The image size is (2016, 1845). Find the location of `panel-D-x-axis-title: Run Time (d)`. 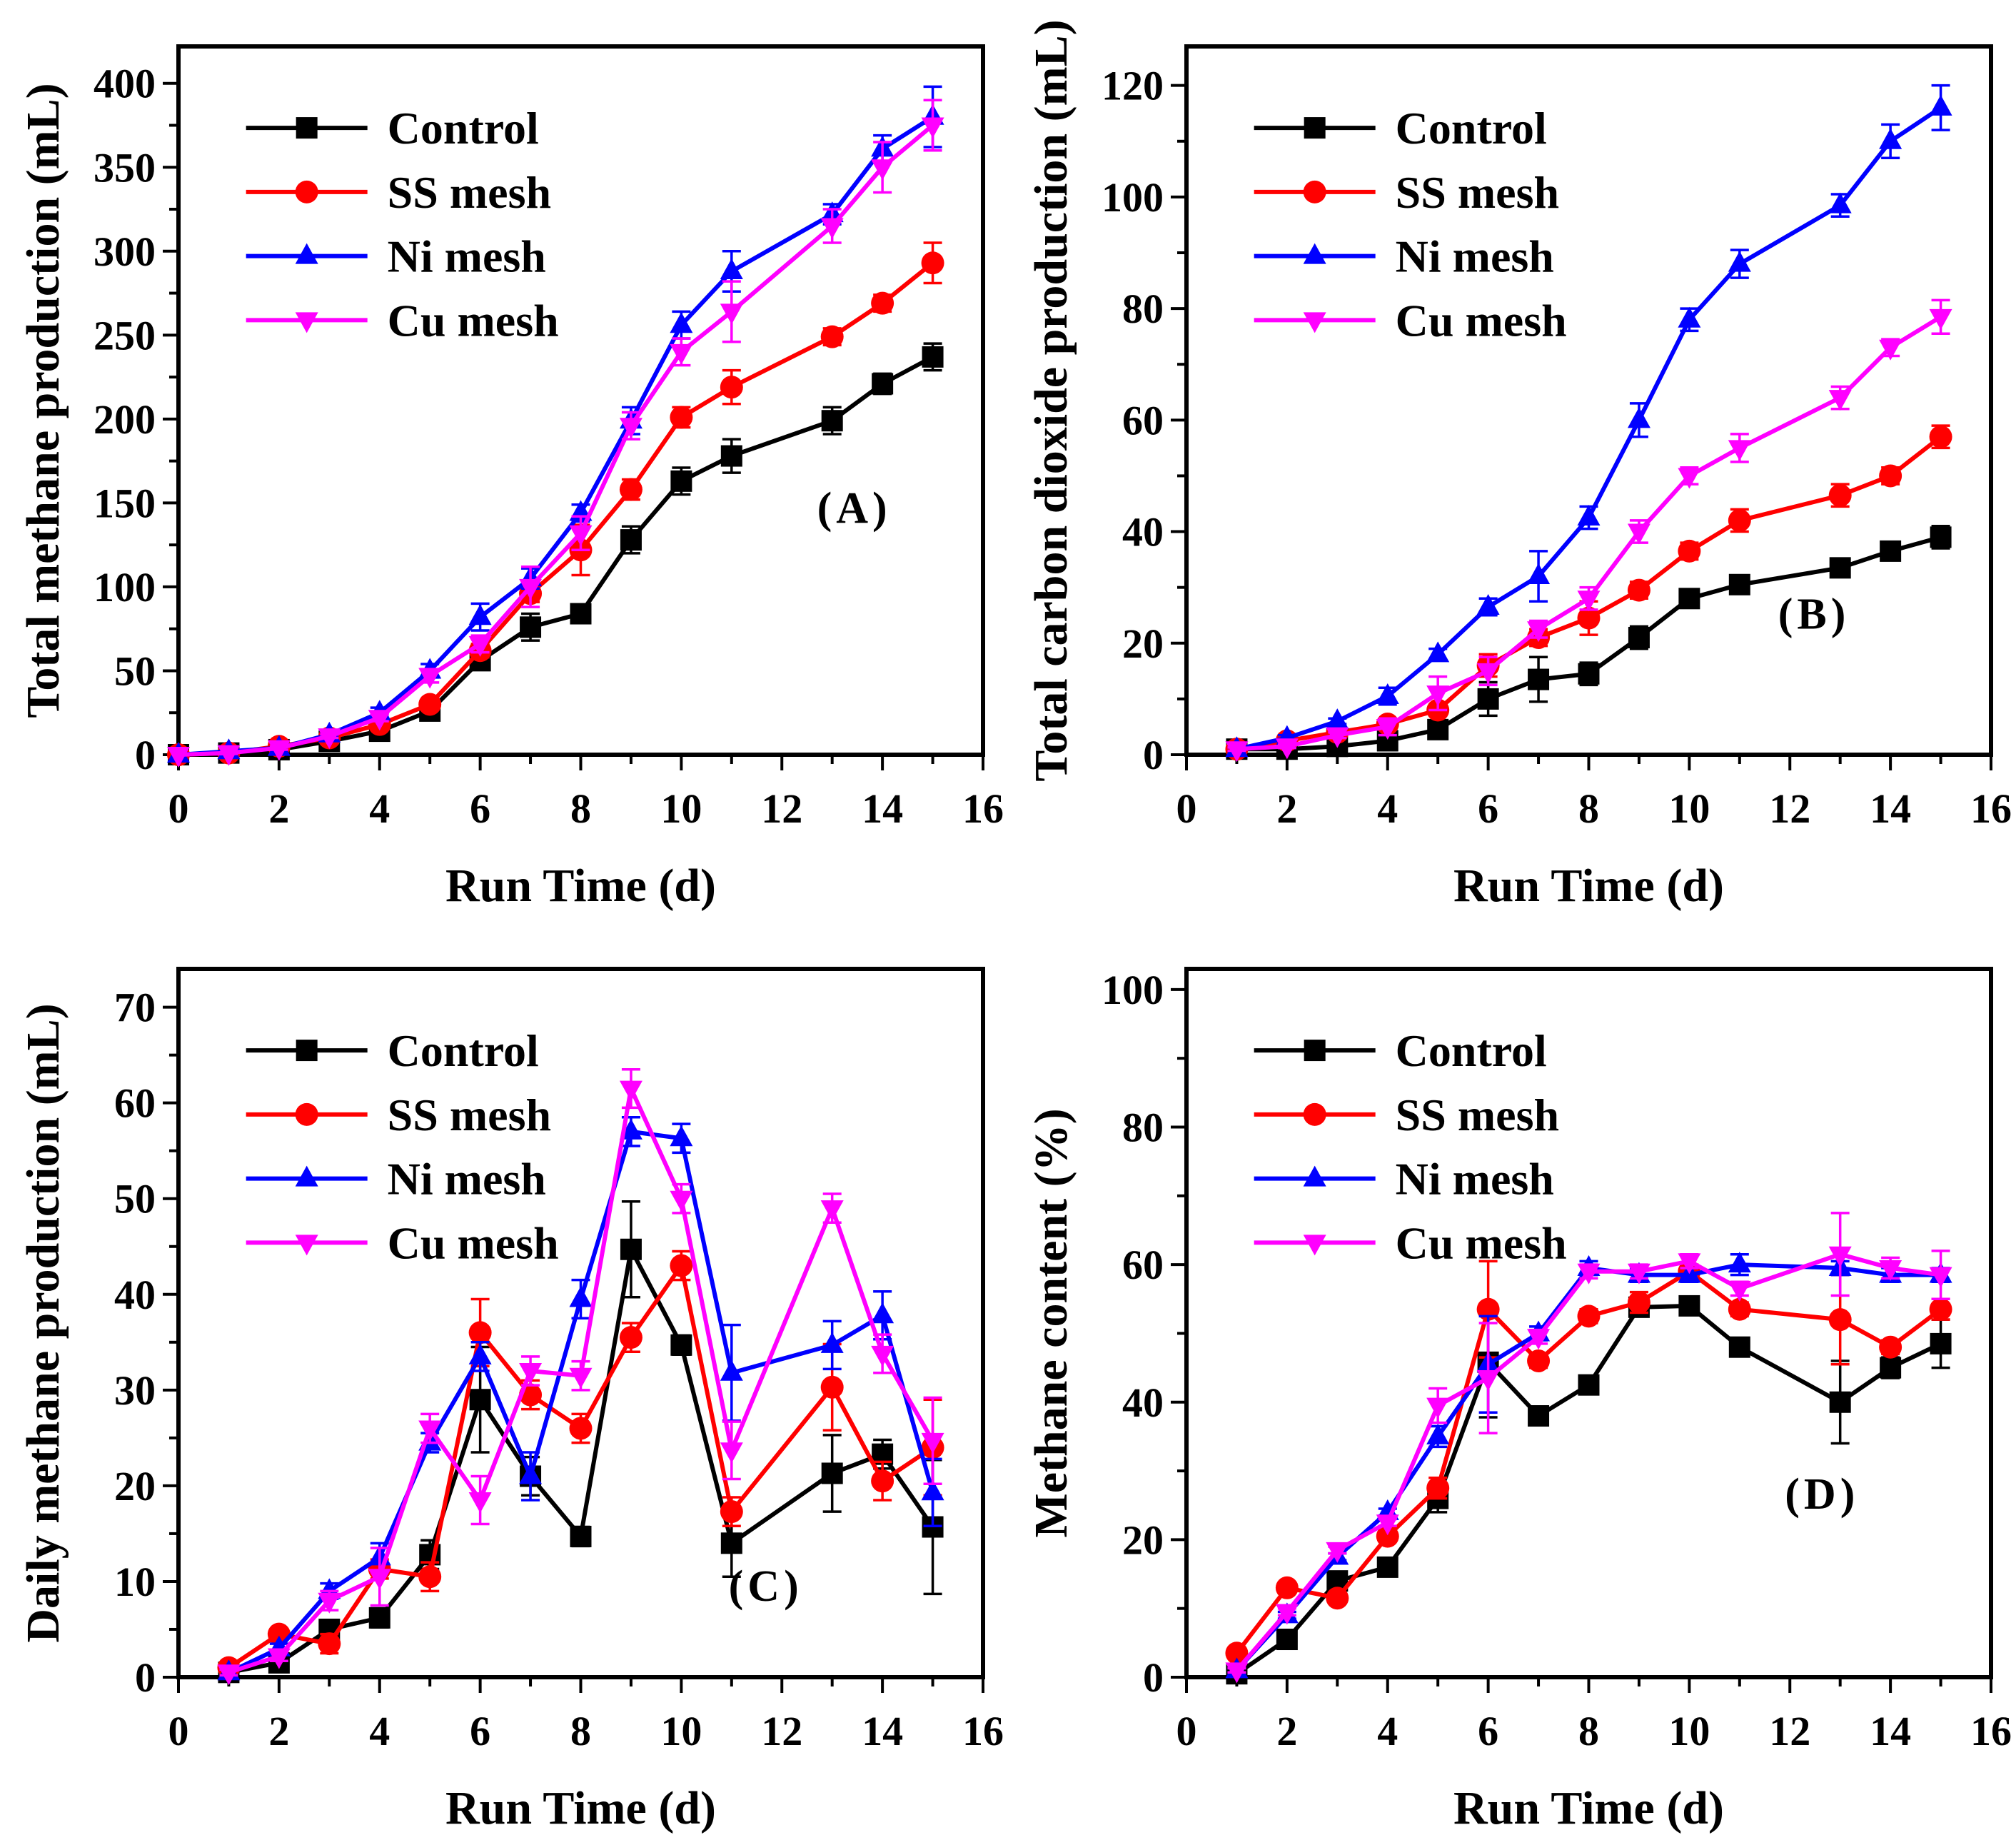

panel-D-x-axis-title: Run Time (d) is located at coordinates (1588, 1808).